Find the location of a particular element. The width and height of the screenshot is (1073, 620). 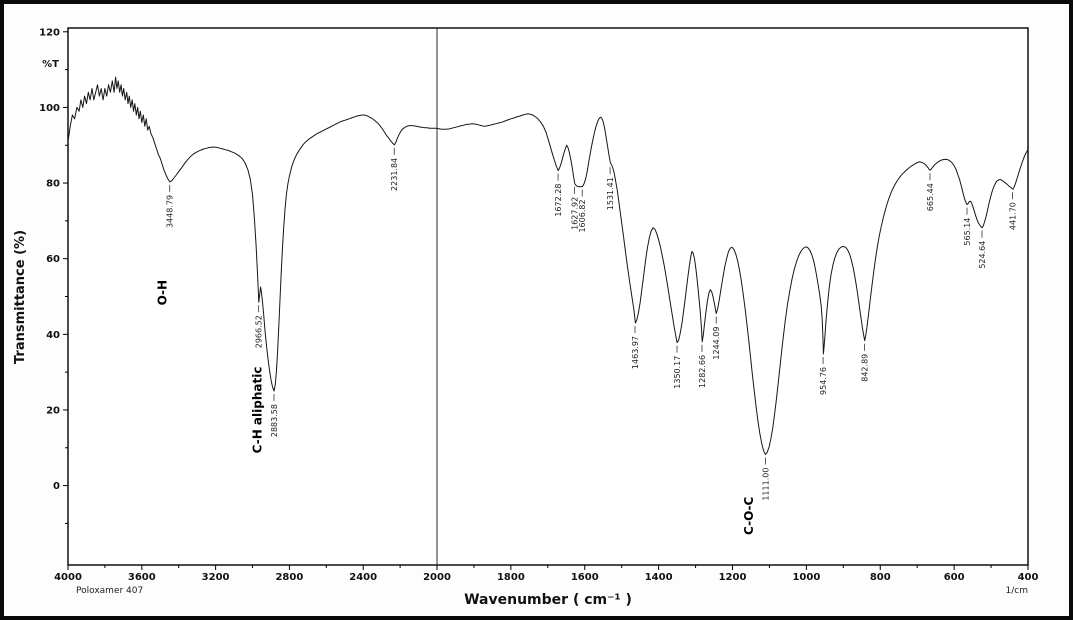

y-tick-label: 100 is located at coordinates (49, 108).